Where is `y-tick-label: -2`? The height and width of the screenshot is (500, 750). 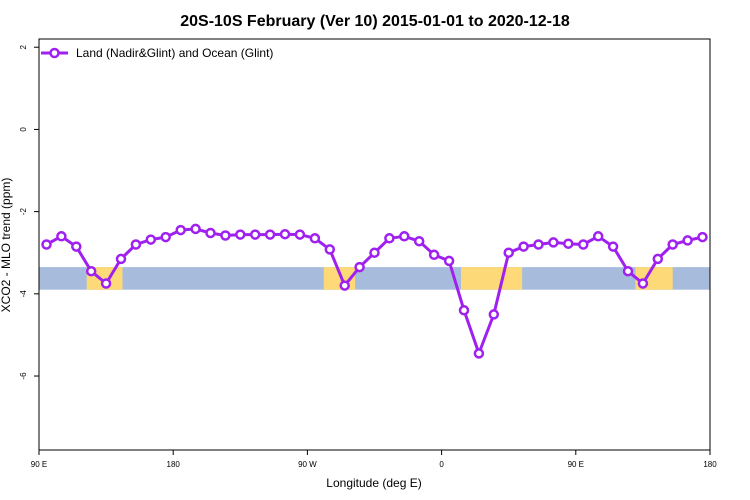 y-tick-label: -2 is located at coordinates (23, 212).